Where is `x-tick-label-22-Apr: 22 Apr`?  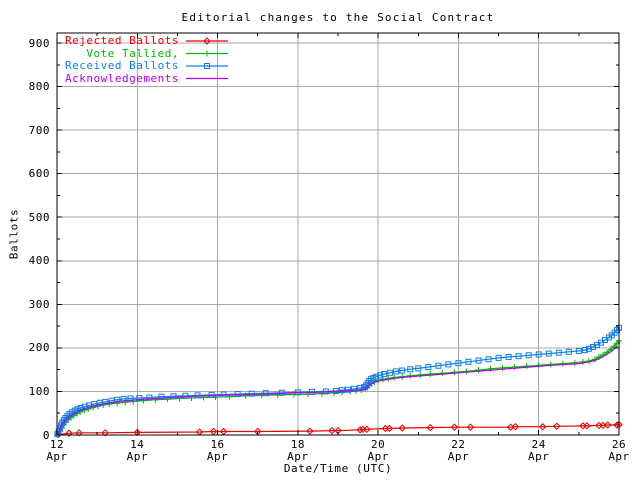
x-tick-label-22-Apr: 22 Apr is located at coordinates (458, 450).